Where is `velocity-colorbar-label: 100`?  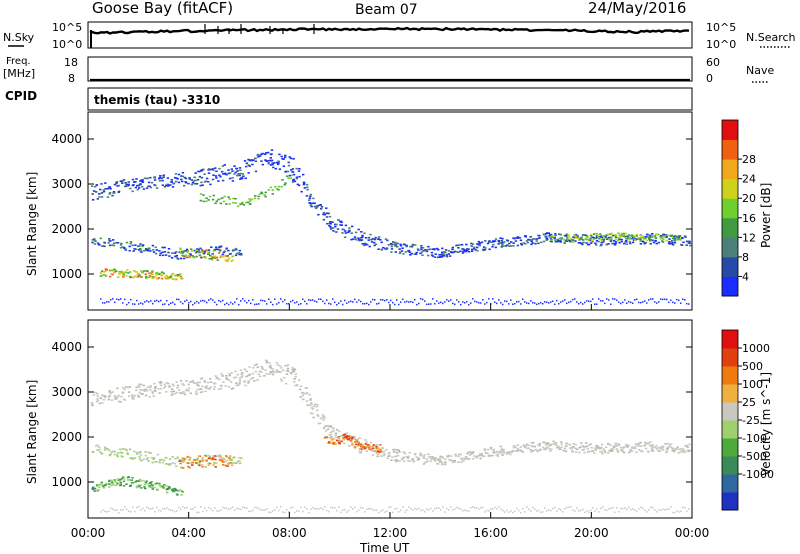 velocity-colorbar-label: 100 is located at coordinates (752, 384).